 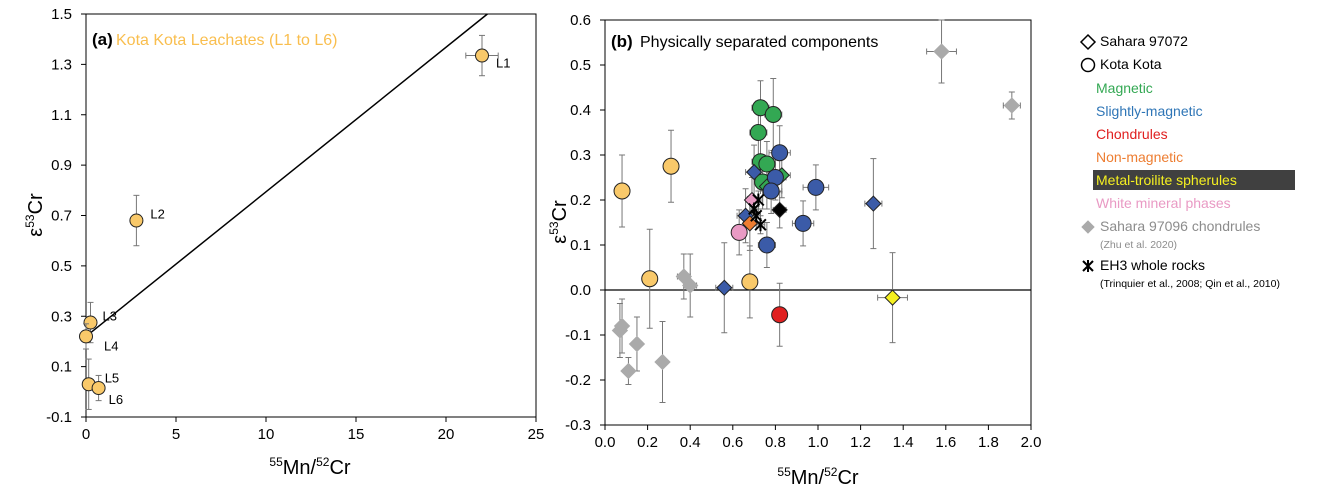 I want to click on panel-b-xtick-label: 0.6, so click(x=732, y=442).